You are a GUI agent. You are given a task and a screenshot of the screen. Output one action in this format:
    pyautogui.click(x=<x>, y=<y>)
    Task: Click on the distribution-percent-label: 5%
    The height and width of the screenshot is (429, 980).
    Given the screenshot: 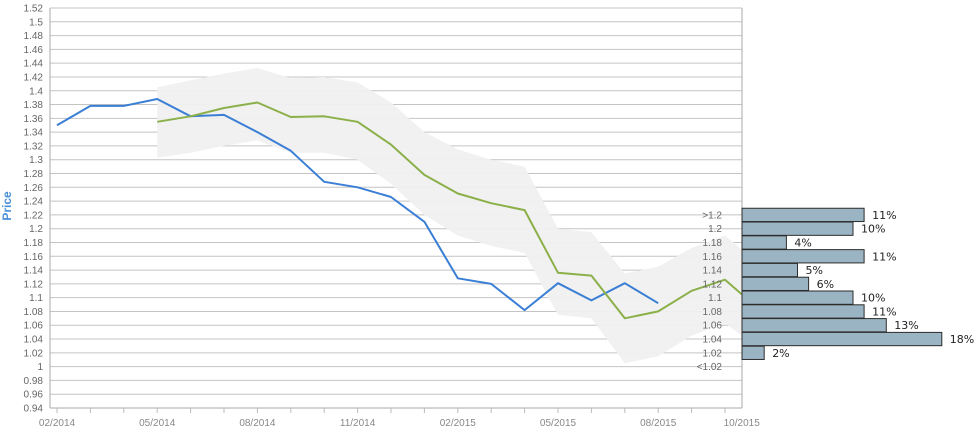 What is the action you would take?
    pyautogui.click(x=814, y=270)
    